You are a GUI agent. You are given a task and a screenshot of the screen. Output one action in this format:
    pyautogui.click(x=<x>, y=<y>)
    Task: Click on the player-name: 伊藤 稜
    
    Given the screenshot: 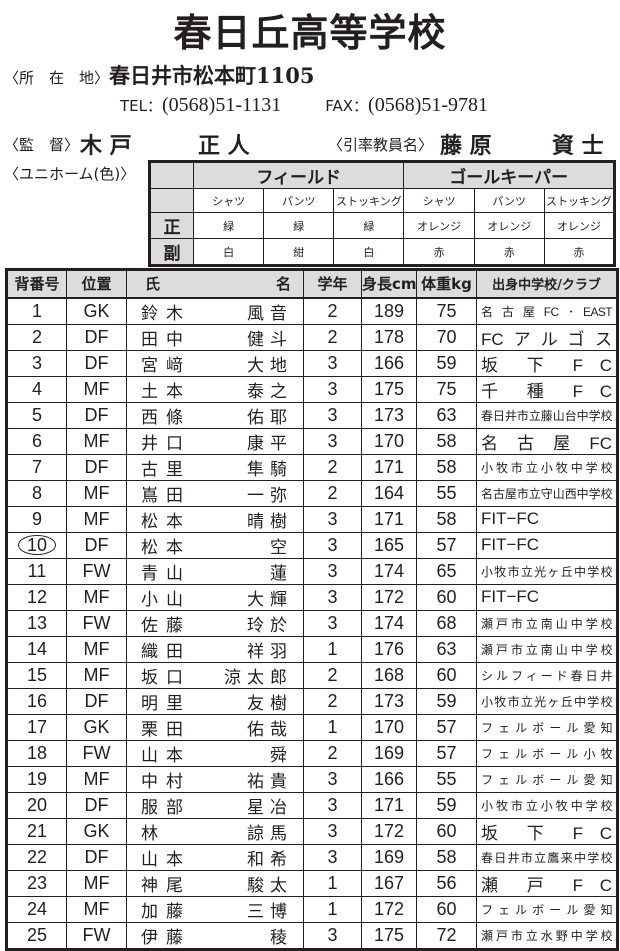 What is the action you would take?
    pyautogui.click(x=215, y=935)
    